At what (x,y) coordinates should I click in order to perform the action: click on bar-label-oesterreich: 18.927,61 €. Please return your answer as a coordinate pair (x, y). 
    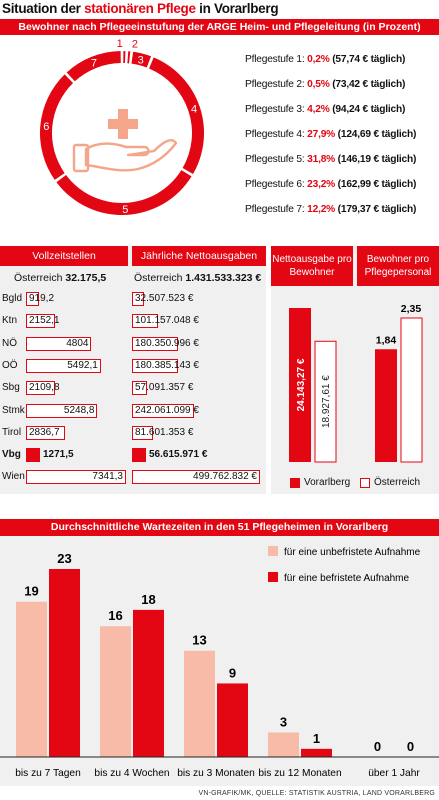
    Looking at the image, I should click on (326, 401).